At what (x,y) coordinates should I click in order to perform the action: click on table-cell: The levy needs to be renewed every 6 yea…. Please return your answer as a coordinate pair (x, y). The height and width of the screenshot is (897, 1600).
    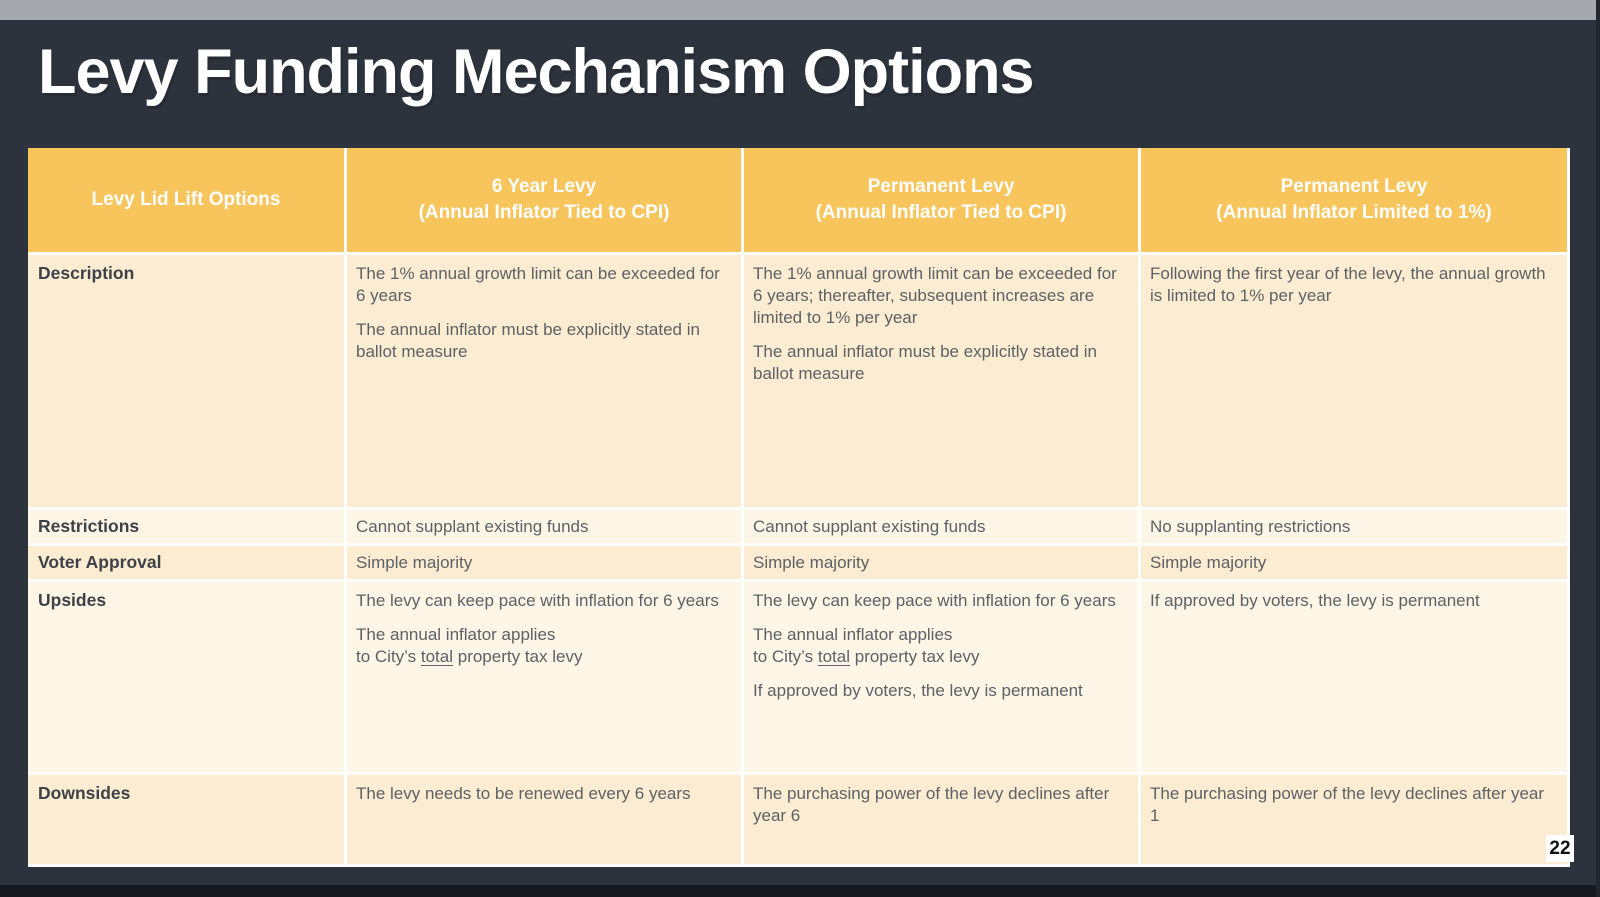
    Looking at the image, I should click on (542, 819).